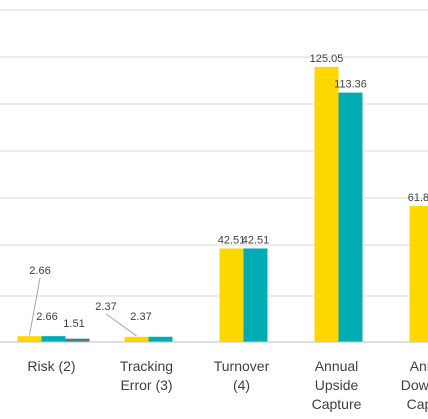  I want to click on category-label: Annual Upside Capture, so click(337, 385).